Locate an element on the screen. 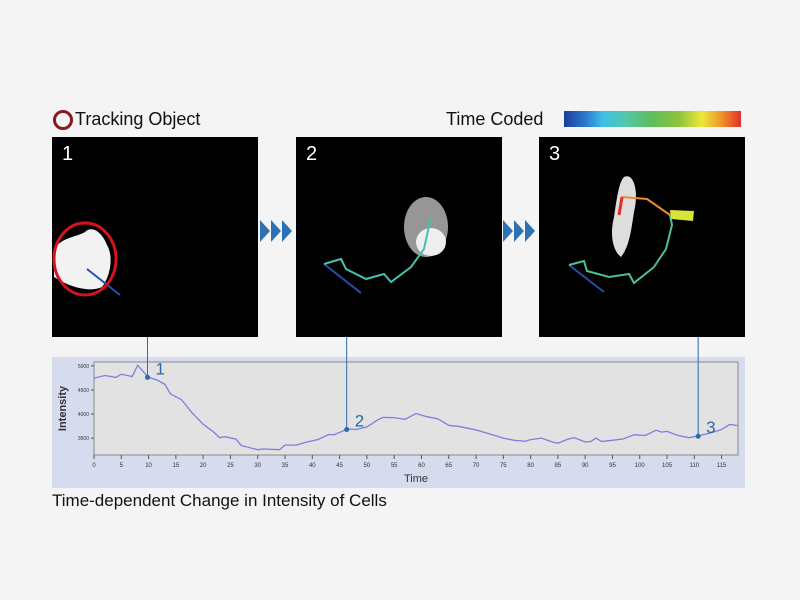 Image resolution: width=800 pixels, height=600 pixels. marker-label: 2 is located at coordinates (359, 420).